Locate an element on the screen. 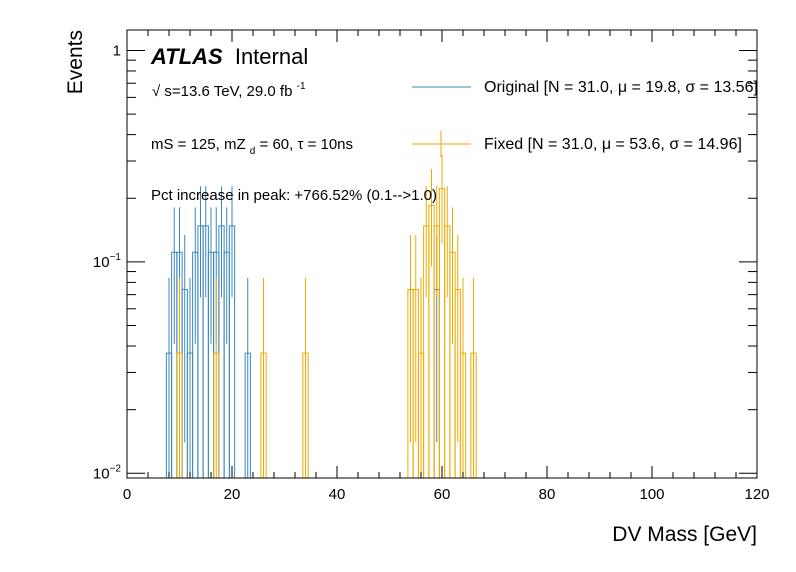  atlas-bold-text: ATLAS is located at coordinates (186, 56).